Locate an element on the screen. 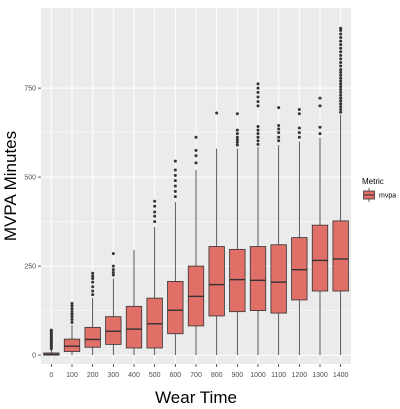 Image resolution: width=400 pixels, height=409 pixels. legend: Metric mvpa is located at coordinates (379, 189).